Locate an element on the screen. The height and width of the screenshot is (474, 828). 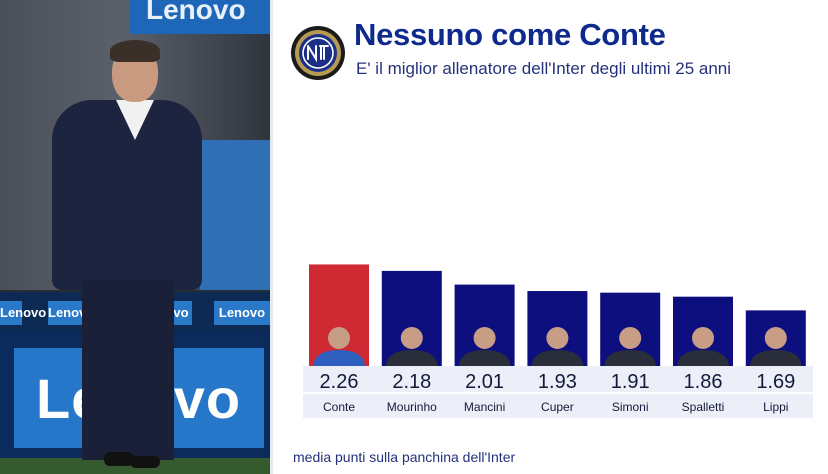
portrait-body-conte is located at coordinates (339, 358).